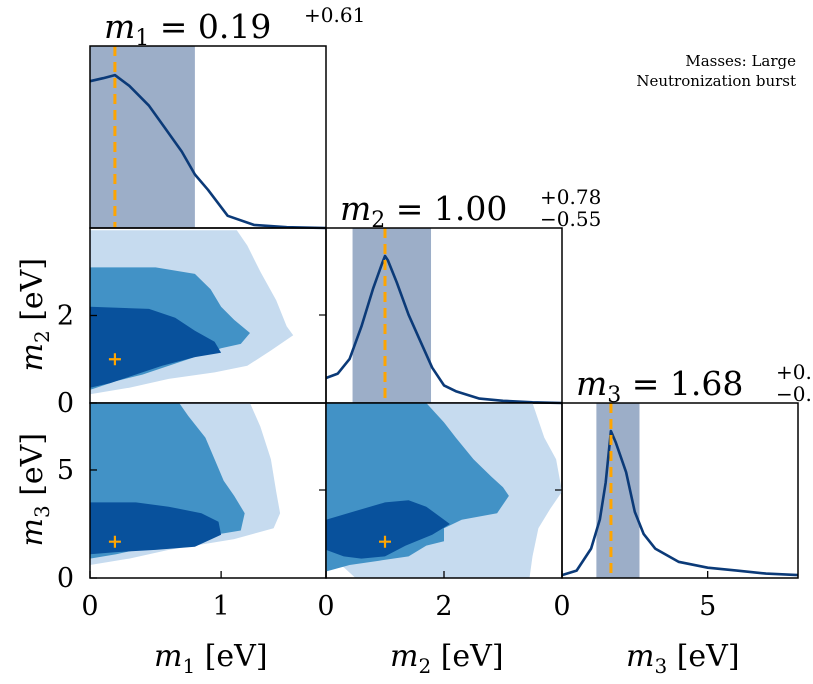 The width and height of the screenshot is (813, 684). What do you see at coordinates (65, 470) in the screenshot?
I see `y-tick-label: 5` at bounding box center [65, 470].